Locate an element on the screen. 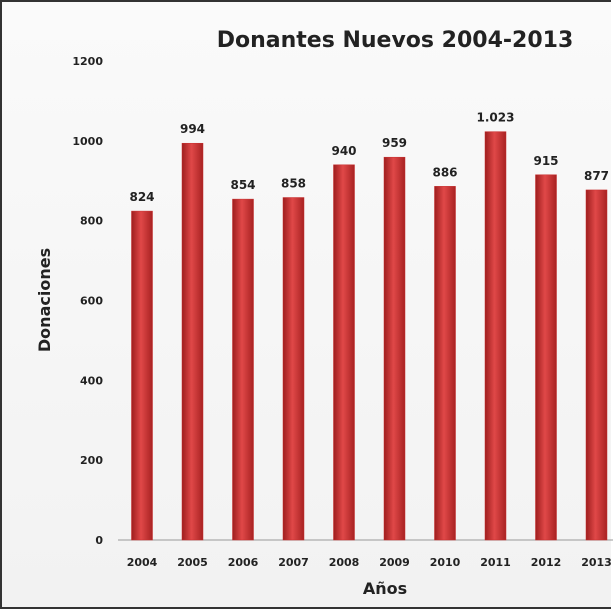  x-axis-title: Años is located at coordinates (385, 588).